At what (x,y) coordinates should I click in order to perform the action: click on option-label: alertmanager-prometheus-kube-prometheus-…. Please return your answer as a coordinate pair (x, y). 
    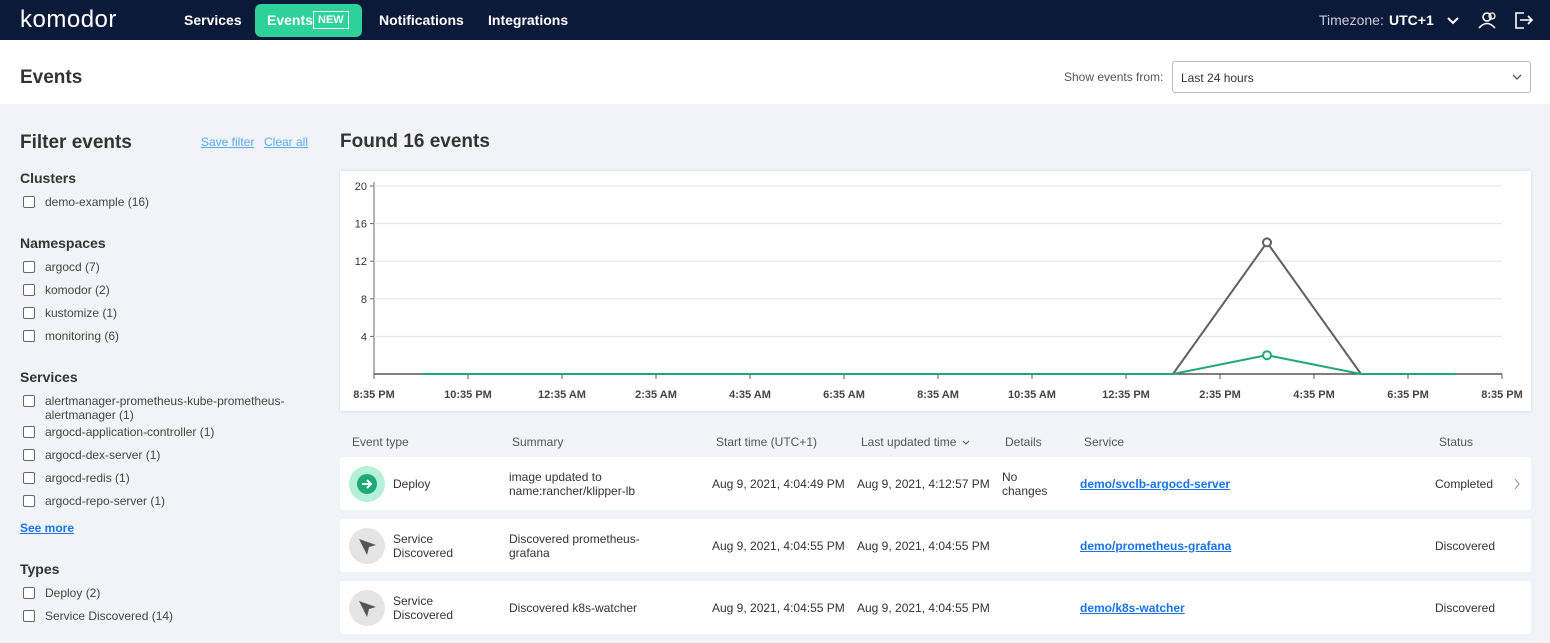
    Looking at the image, I should click on (165, 408).